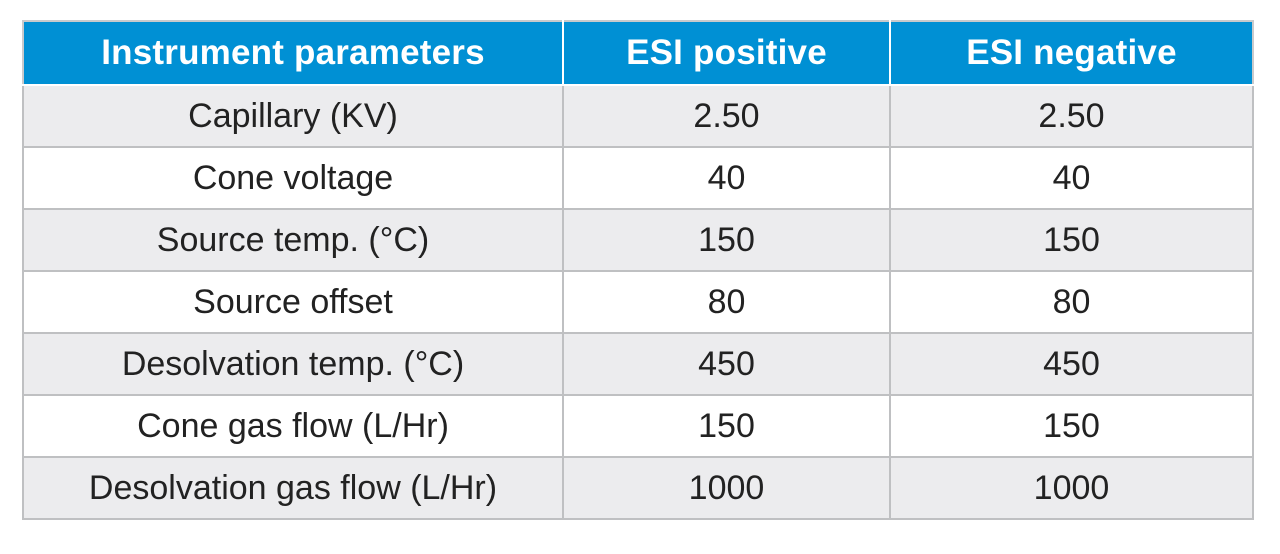 The width and height of the screenshot is (1280, 554). What do you see at coordinates (1071, 53) in the screenshot?
I see `header-esi-negative: ESI negative` at bounding box center [1071, 53].